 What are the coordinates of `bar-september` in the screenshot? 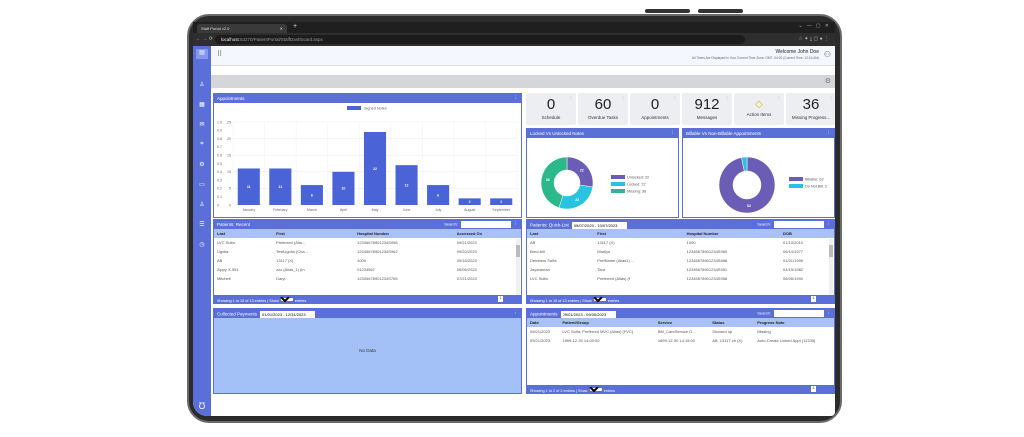 It's located at (501, 201).